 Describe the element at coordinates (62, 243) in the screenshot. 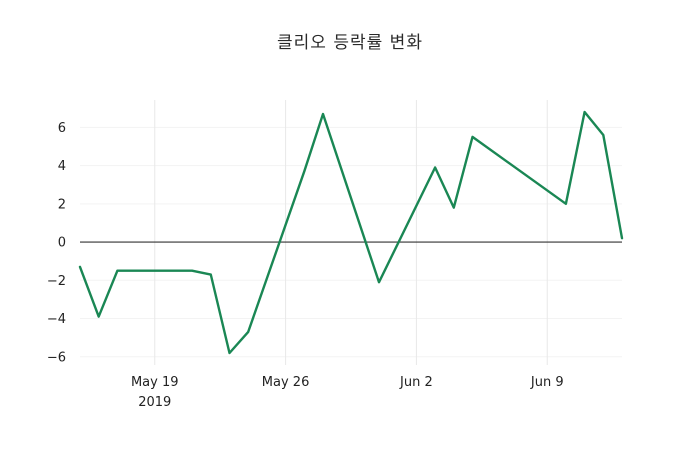

I see `y-tick-label: 0` at that location.